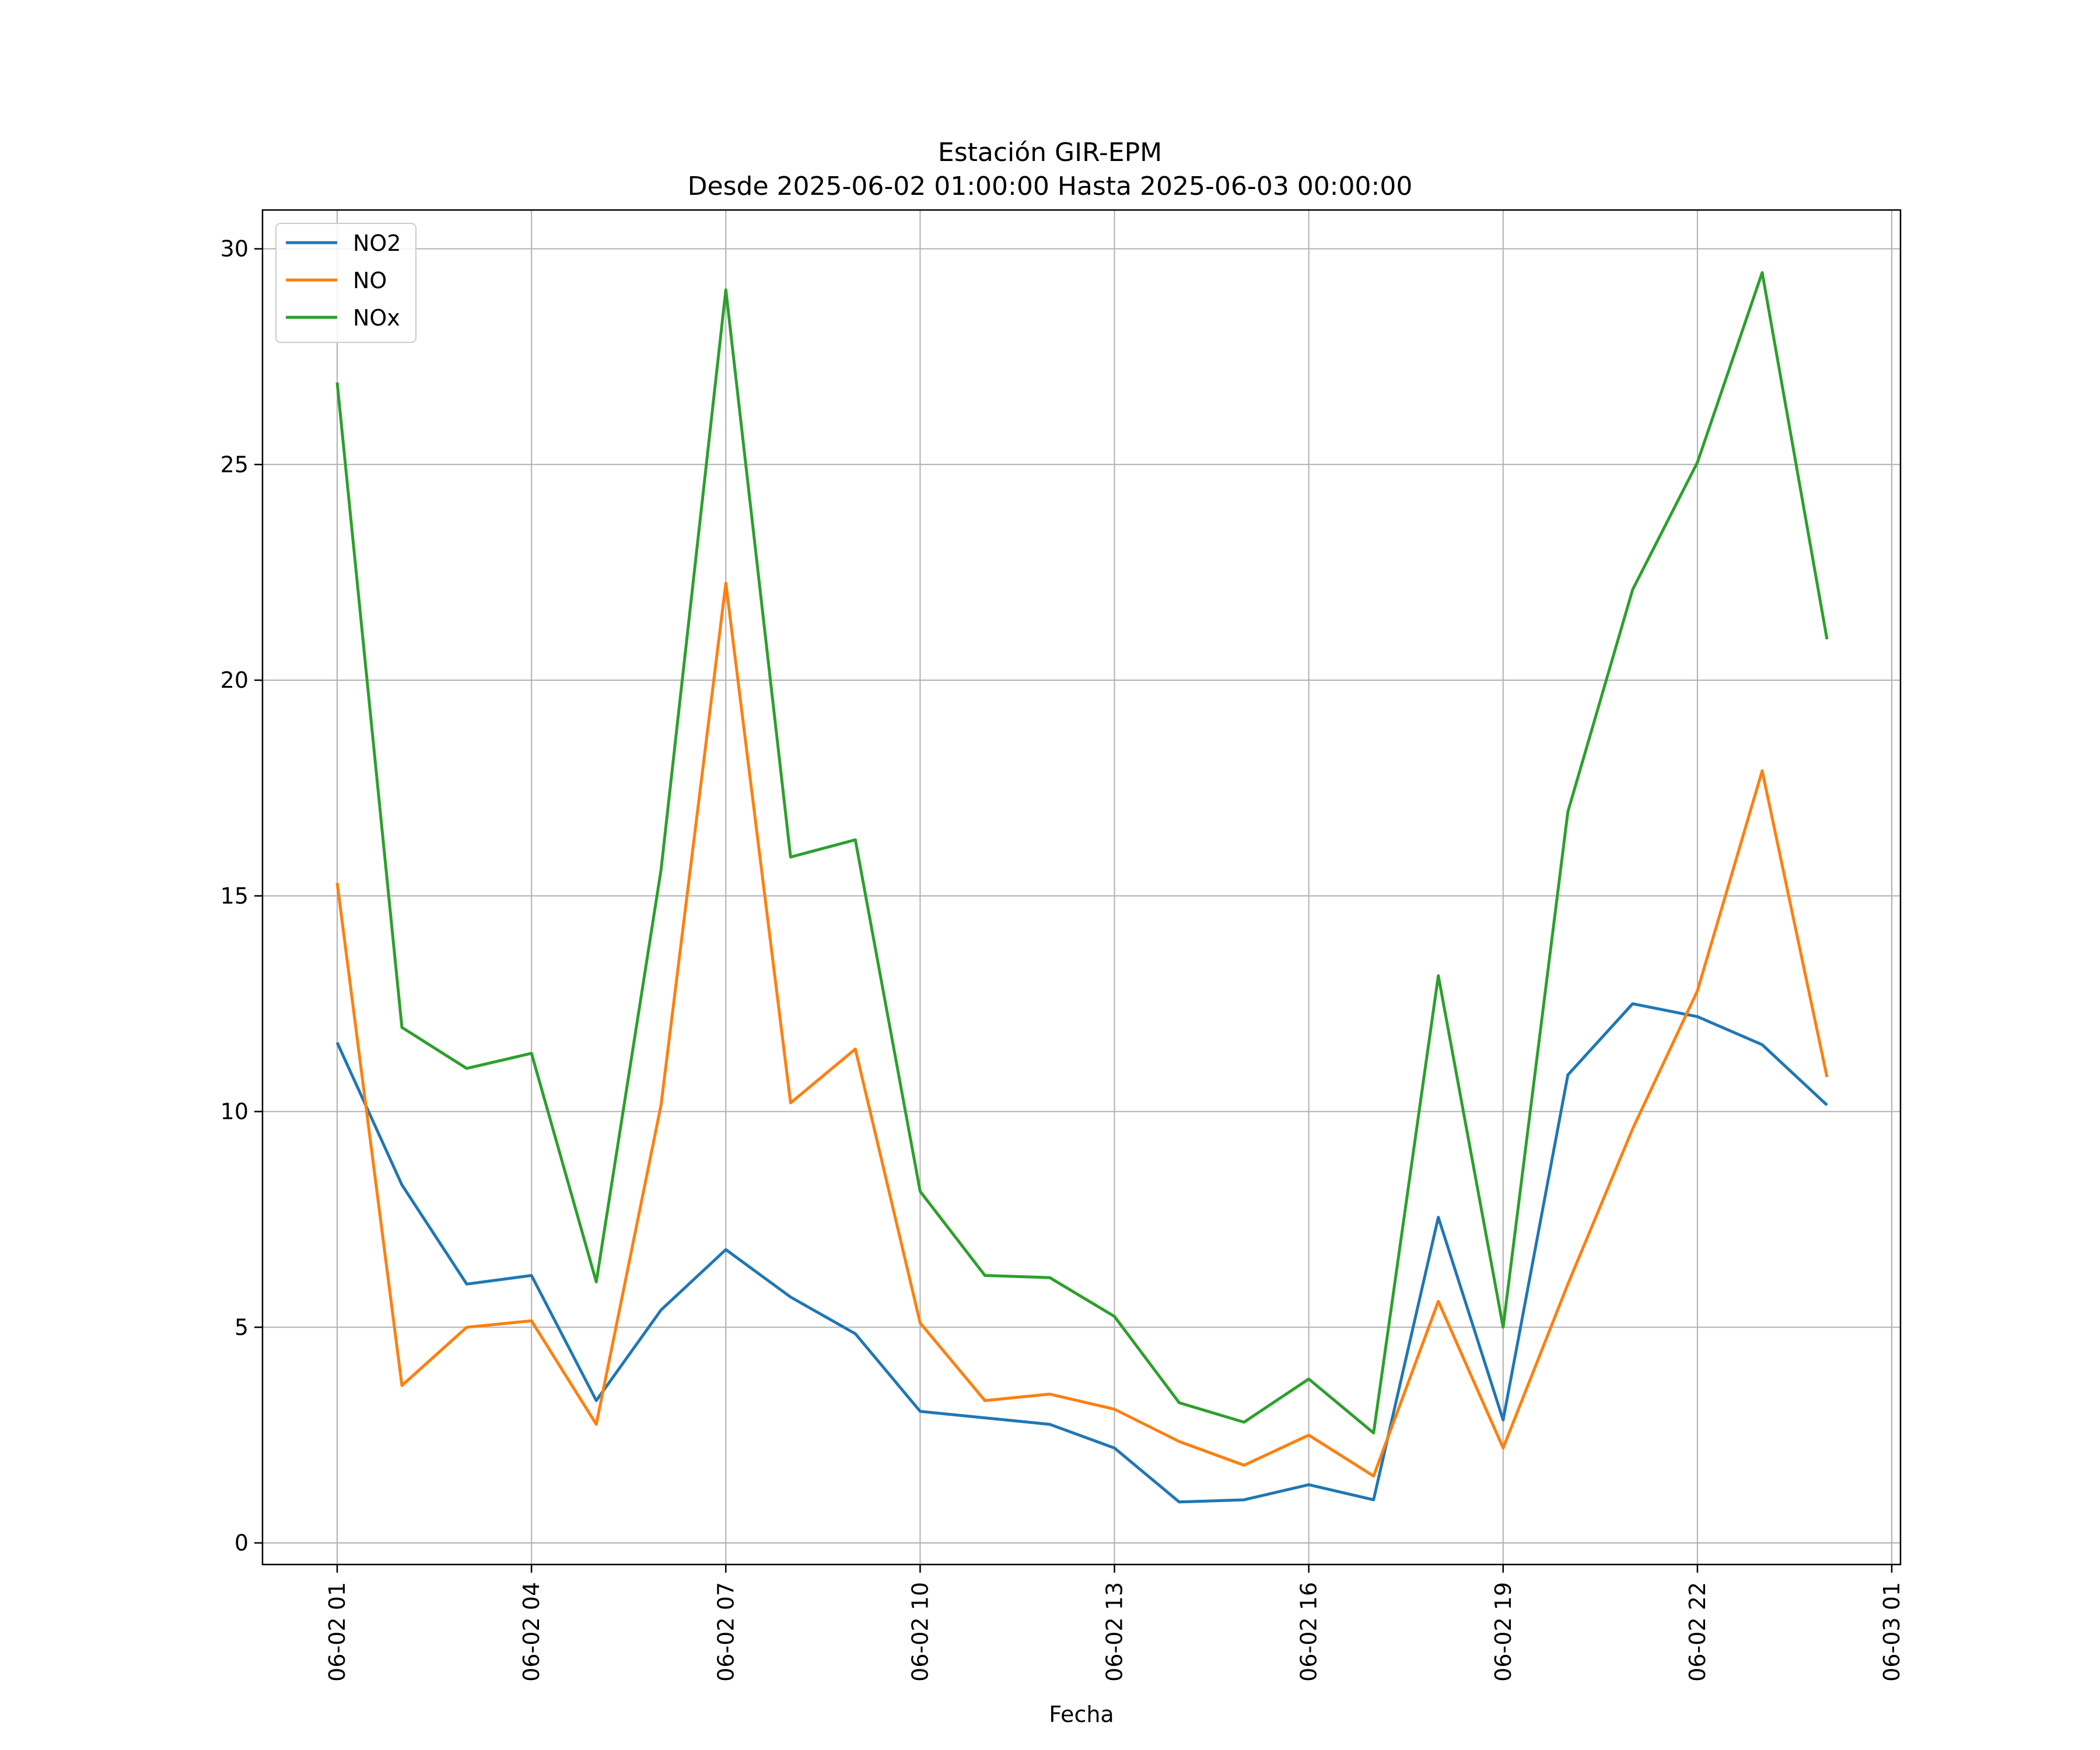 Image resolution: width=2100 pixels, height=1750 pixels. What do you see at coordinates (235, 464) in the screenshot?
I see `y-tick-label: 25` at bounding box center [235, 464].